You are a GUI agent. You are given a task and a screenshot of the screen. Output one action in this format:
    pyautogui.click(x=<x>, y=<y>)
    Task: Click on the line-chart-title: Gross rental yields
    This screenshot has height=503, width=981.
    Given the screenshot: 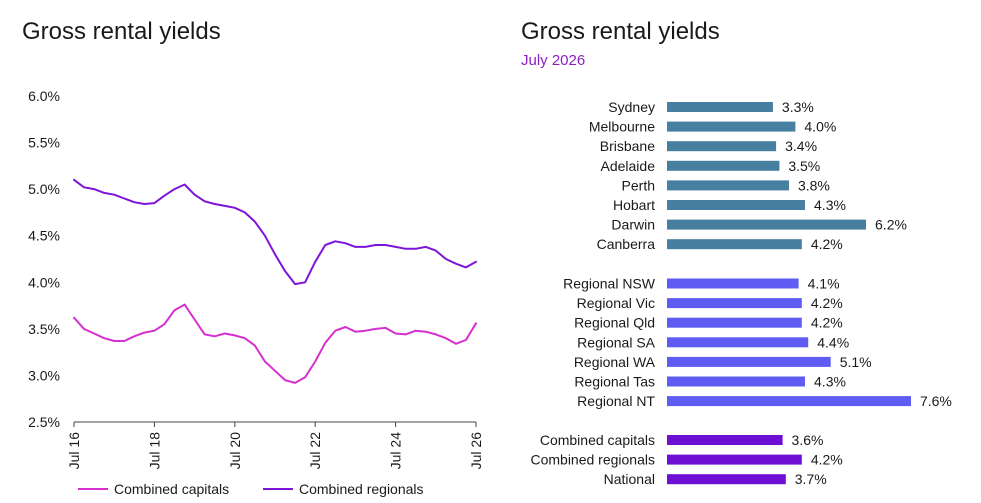 What is the action you would take?
    pyautogui.click(x=121, y=31)
    